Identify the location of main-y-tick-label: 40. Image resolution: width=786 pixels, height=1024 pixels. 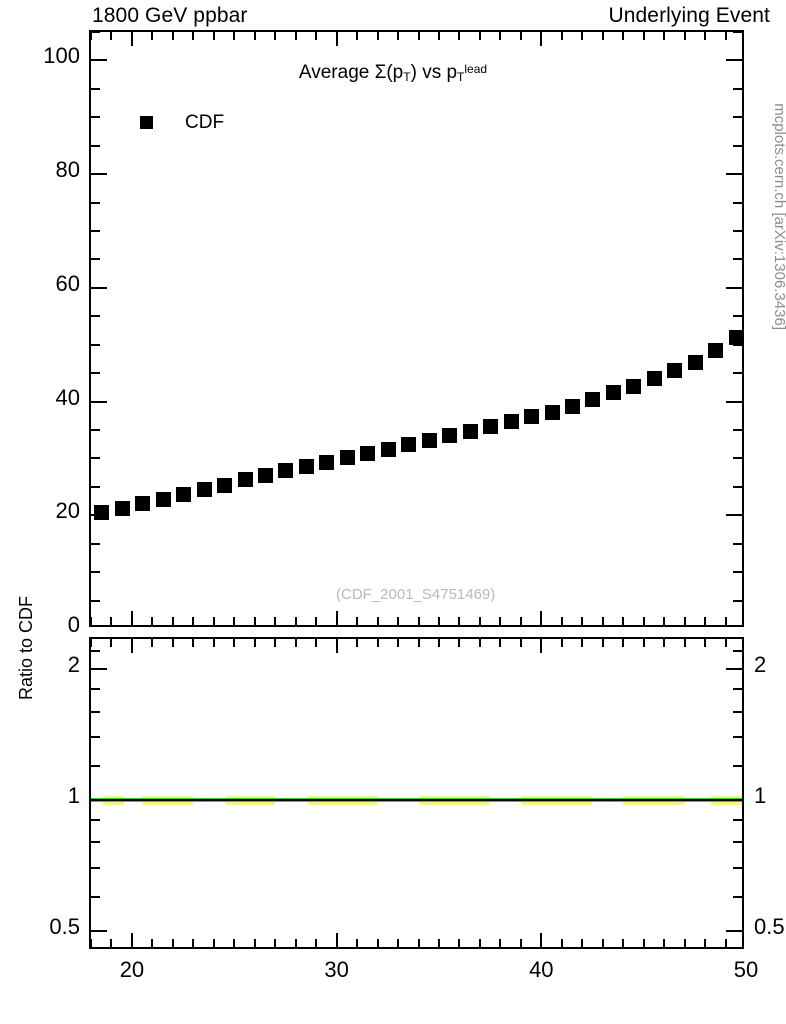
(67, 397).